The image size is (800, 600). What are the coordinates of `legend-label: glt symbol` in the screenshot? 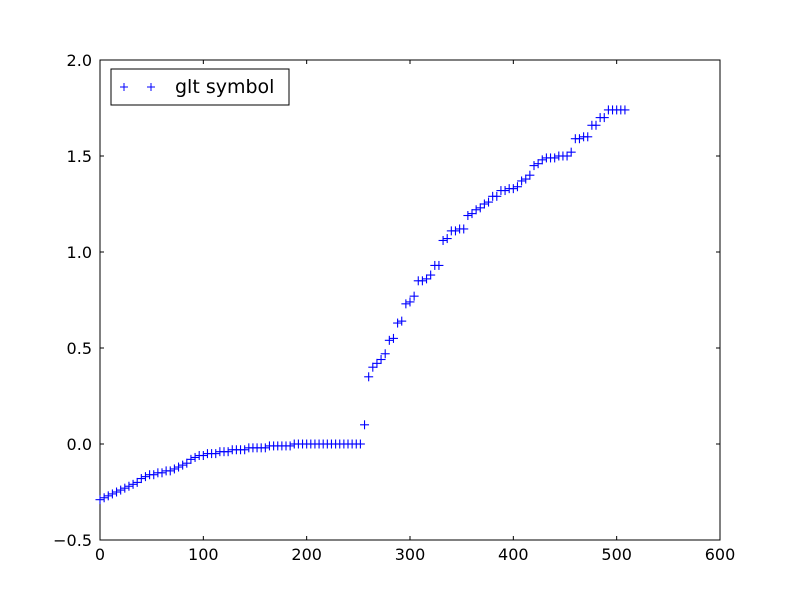 It's located at (224, 87).